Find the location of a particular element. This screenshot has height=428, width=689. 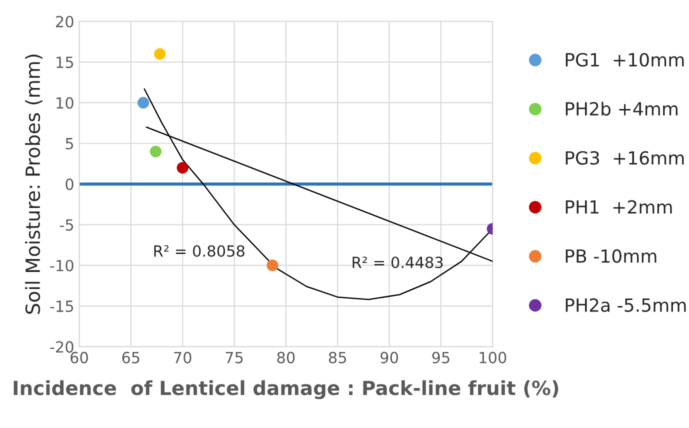

x-axis-title: Incidence of Lenticel damage : Pack-line fruit (%) is located at coordinates (286, 390).